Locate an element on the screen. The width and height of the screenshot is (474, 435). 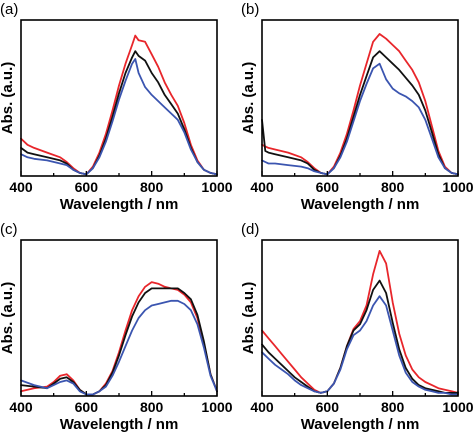
panel-label: (c) is located at coordinates (9, 229).